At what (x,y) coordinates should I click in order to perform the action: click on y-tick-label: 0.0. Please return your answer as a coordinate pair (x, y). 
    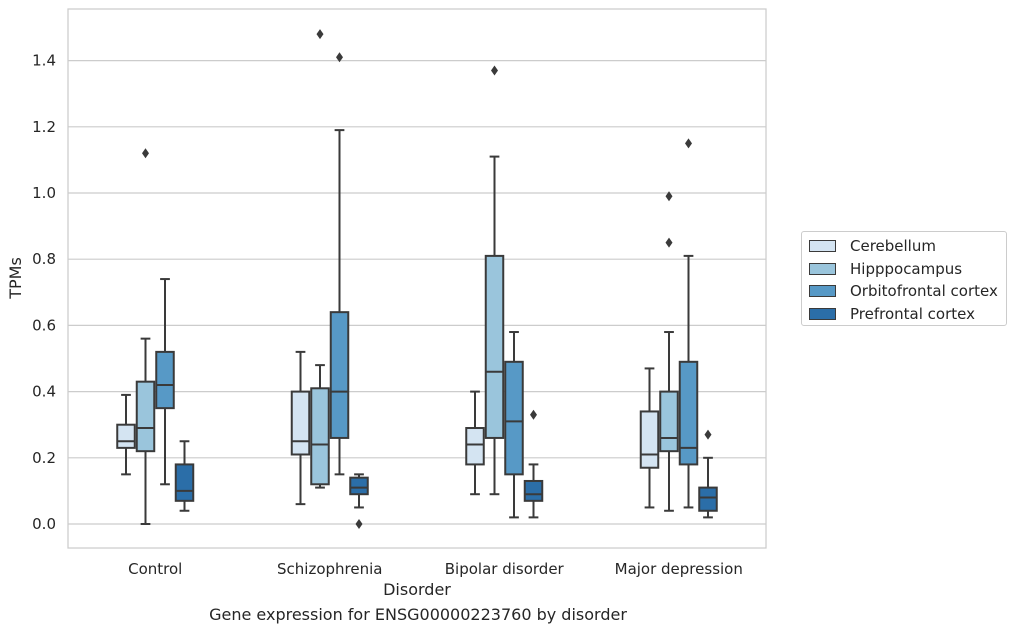
    Looking at the image, I should click on (44, 524).